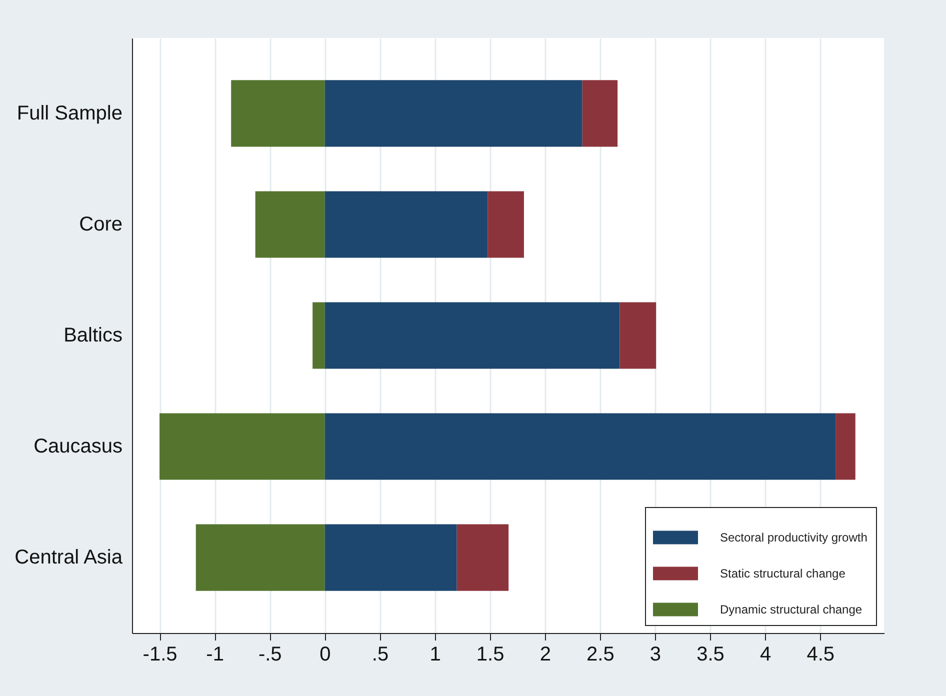 Image resolution: width=946 pixels, height=696 pixels. What do you see at coordinates (435, 655) in the screenshot?
I see `x-tick-label: 1` at bounding box center [435, 655].